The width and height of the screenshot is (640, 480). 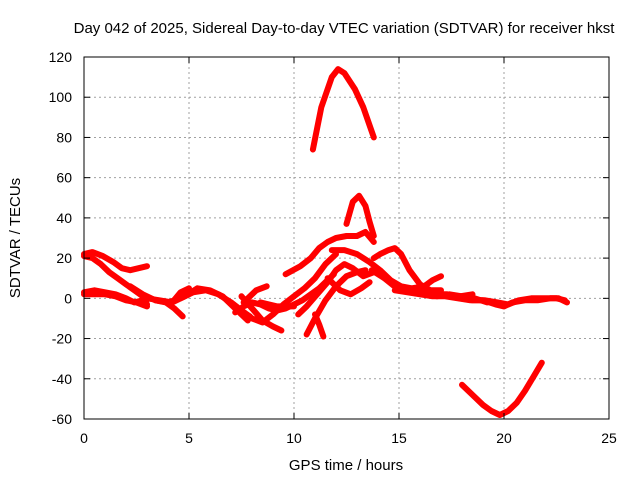 What do you see at coordinates (62, 419) in the screenshot?
I see `y-tick-label: -60` at bounding box center [62, 419].